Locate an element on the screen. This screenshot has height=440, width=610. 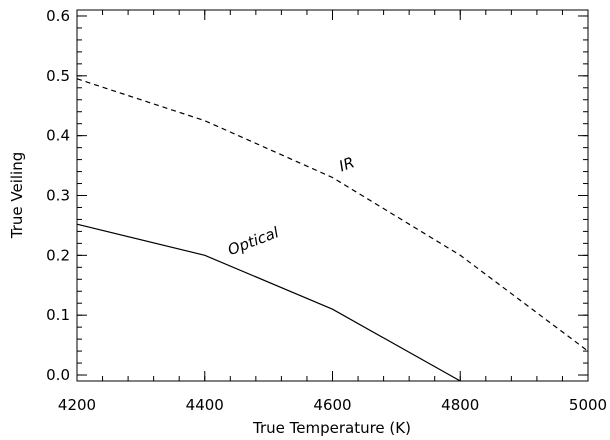
x-tick-label: 4400 is located at coordinates (205, 405).